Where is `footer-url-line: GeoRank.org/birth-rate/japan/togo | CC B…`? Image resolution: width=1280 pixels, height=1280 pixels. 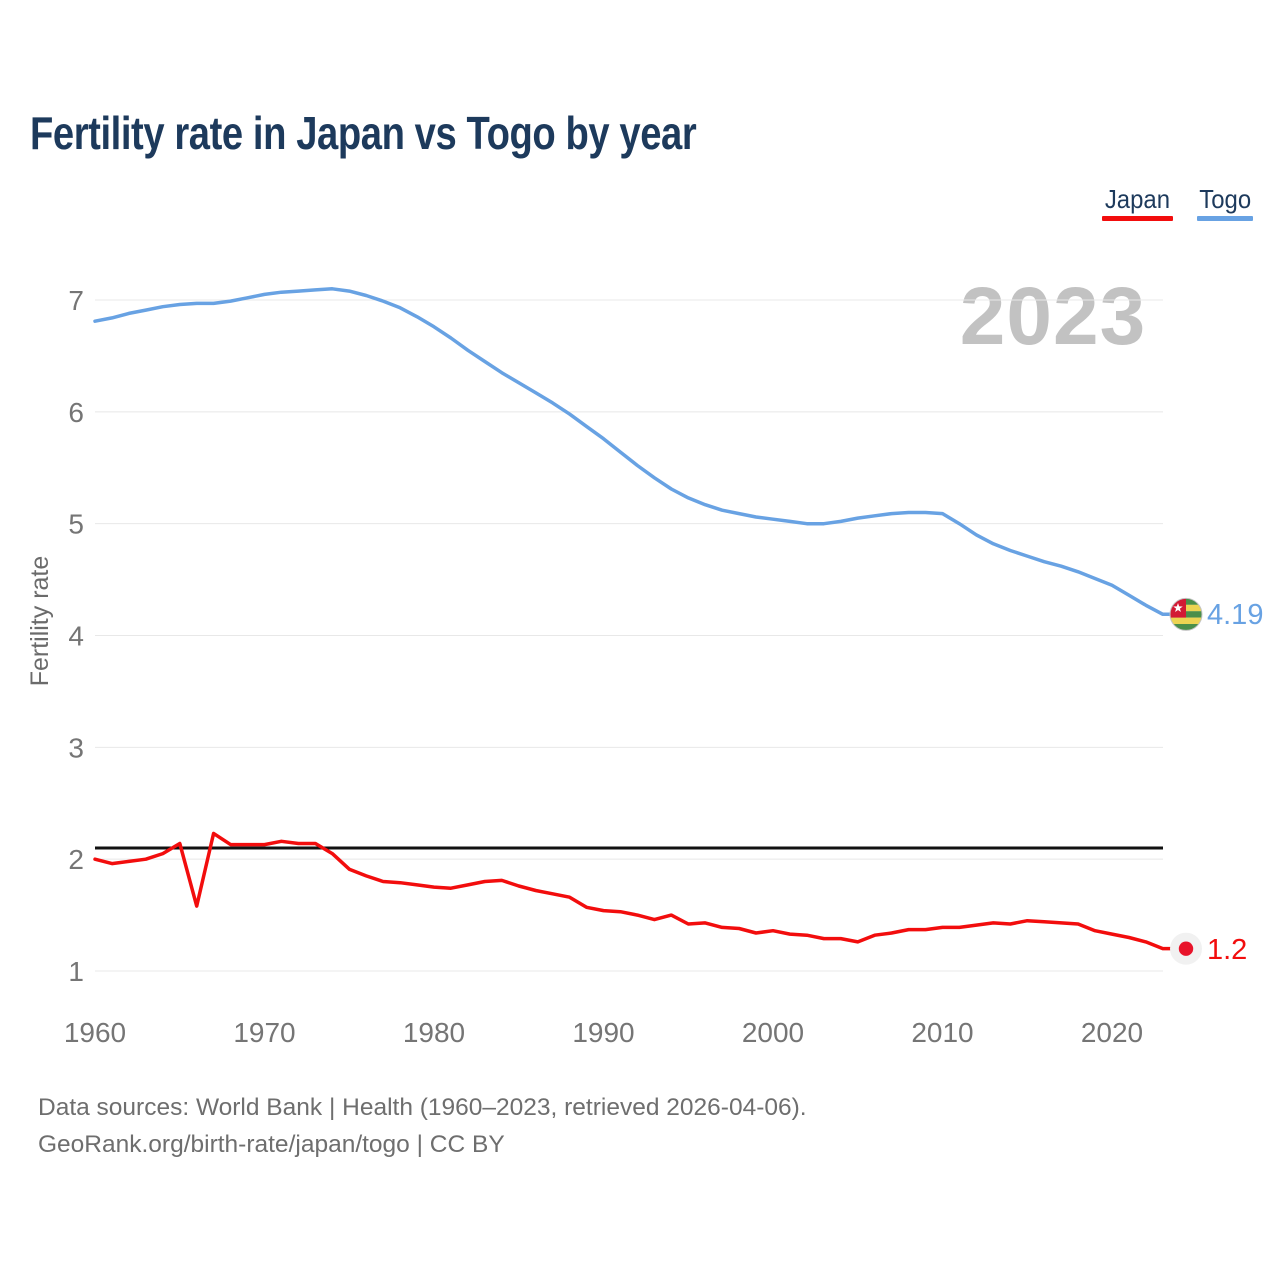 footer-url-line: GeoRank.org/birth-rate/japan/togo | CC B… is located at coordinates (271, 1144).